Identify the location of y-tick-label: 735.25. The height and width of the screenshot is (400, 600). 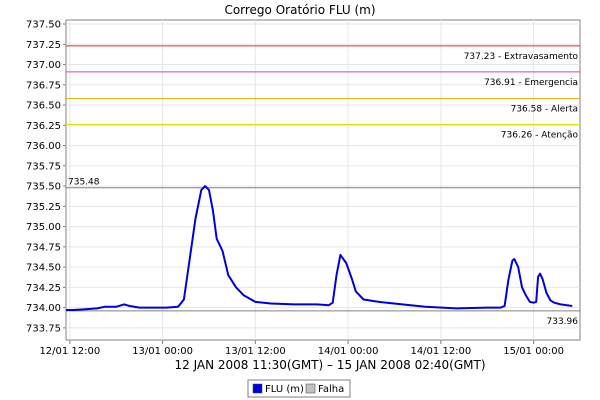
(43, 207).